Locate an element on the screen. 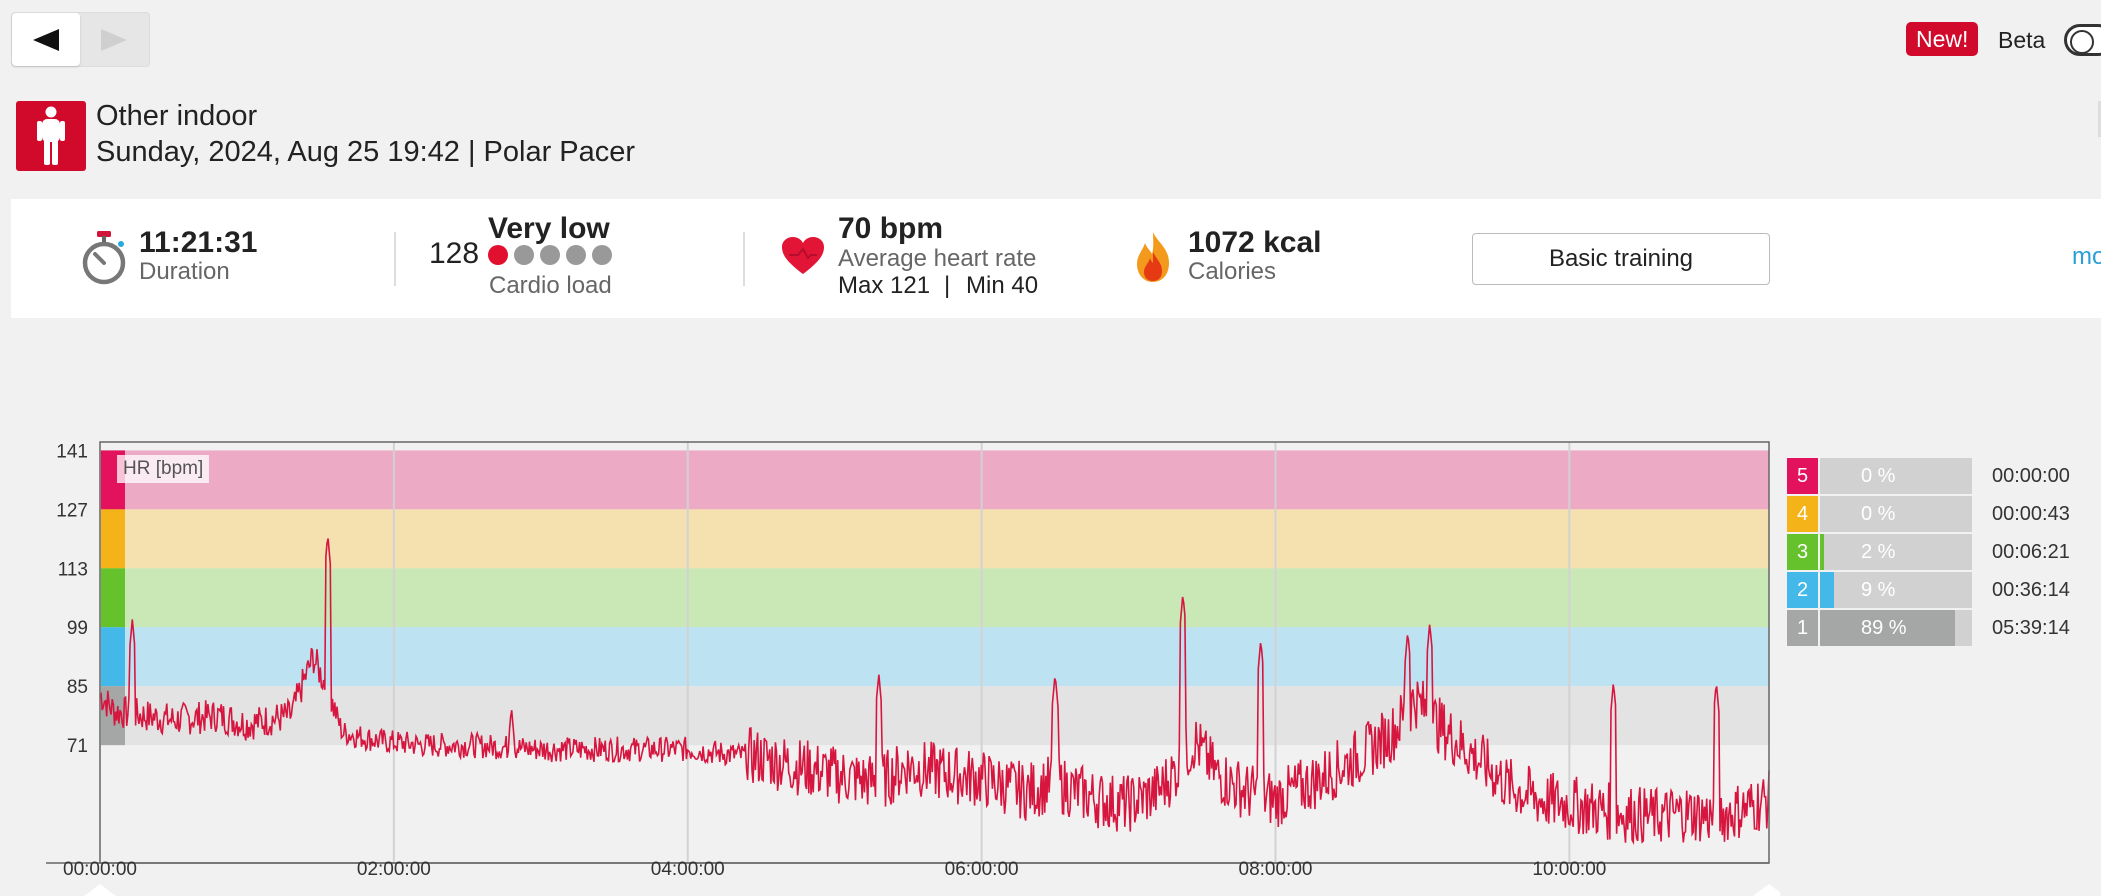  zone-bar: 9 % is located at coordinates (1896, 590).